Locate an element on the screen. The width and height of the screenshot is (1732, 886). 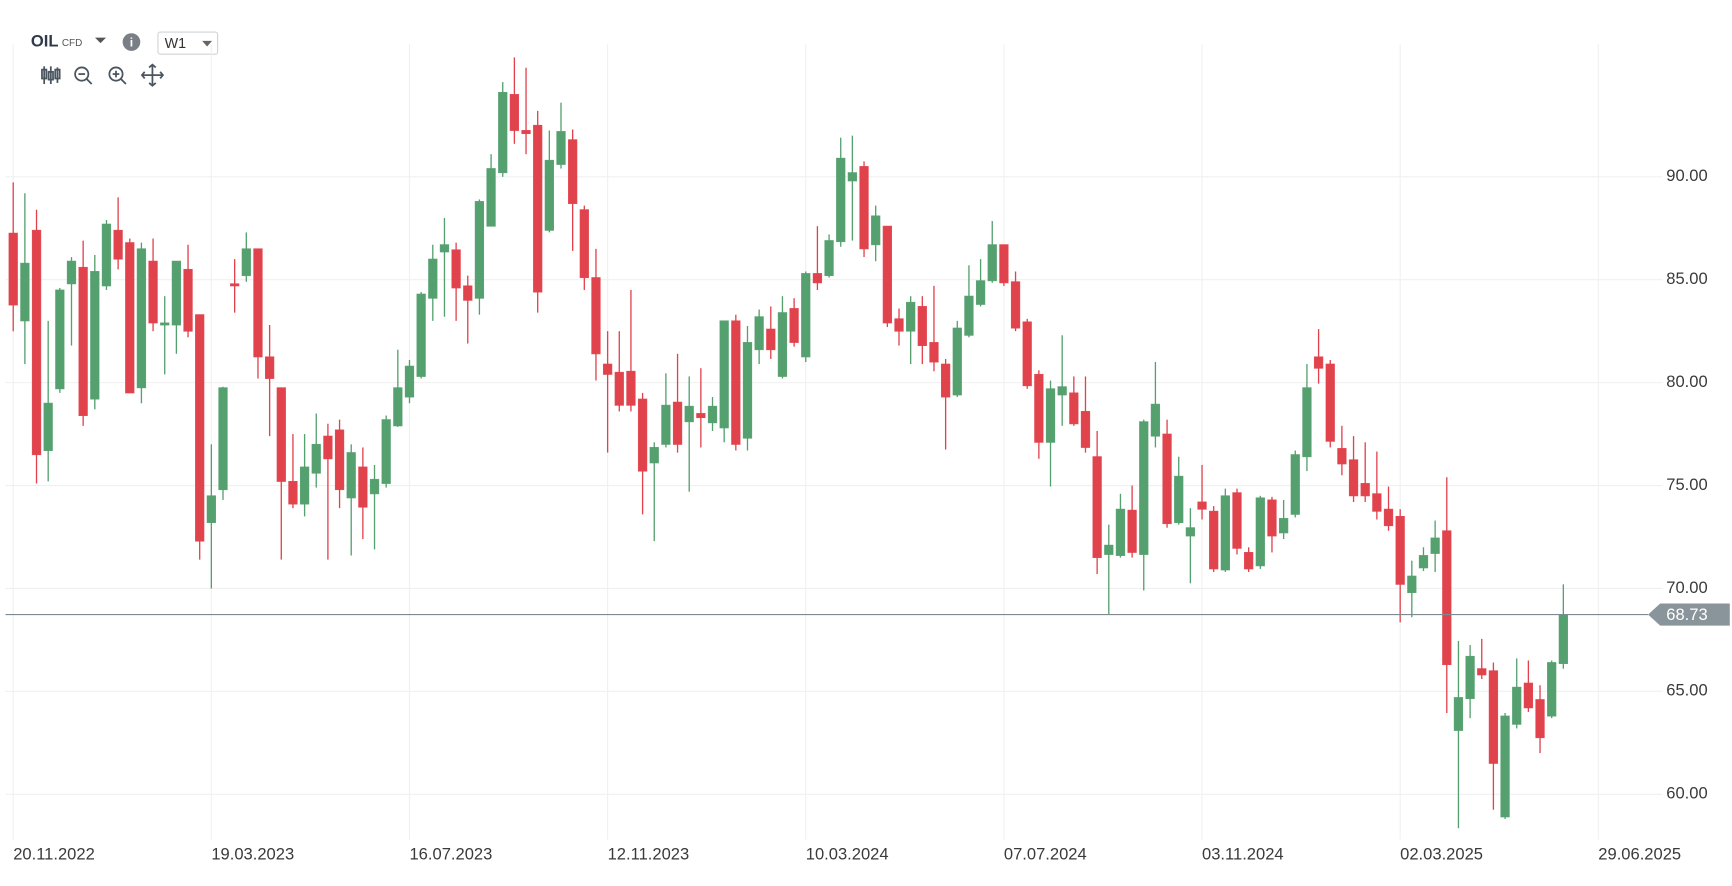
symbol-dropdown is located at coordinates (100, 40).